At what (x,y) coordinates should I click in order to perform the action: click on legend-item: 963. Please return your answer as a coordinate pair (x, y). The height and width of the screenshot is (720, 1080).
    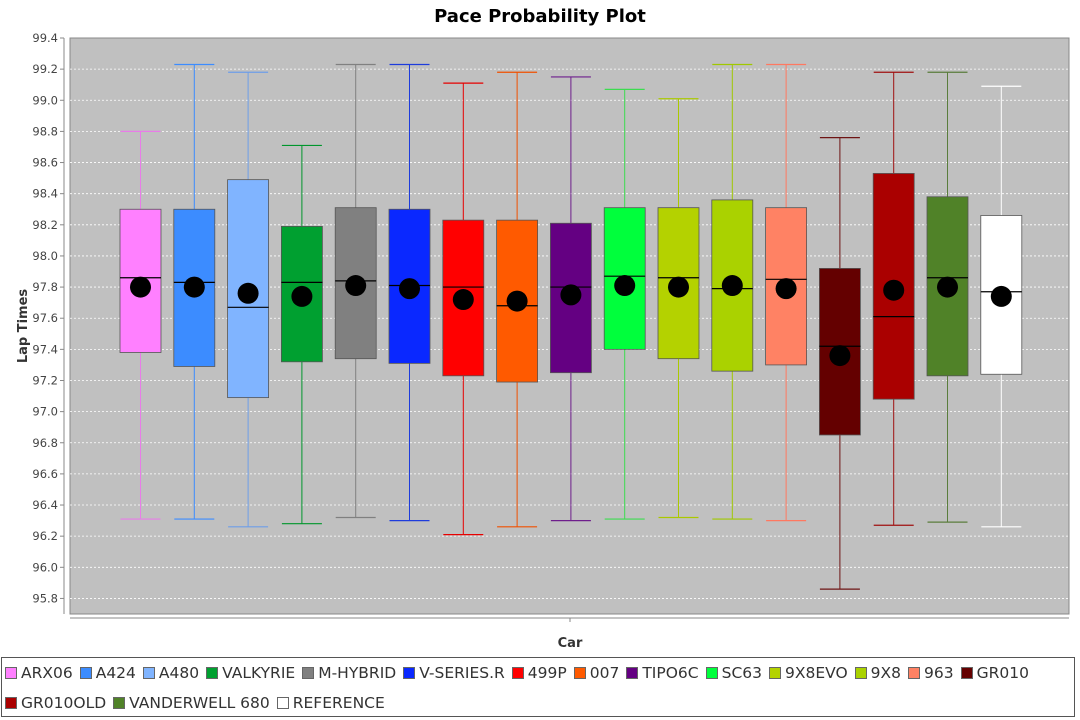
    Looking at the image, I should click on (931, 673).